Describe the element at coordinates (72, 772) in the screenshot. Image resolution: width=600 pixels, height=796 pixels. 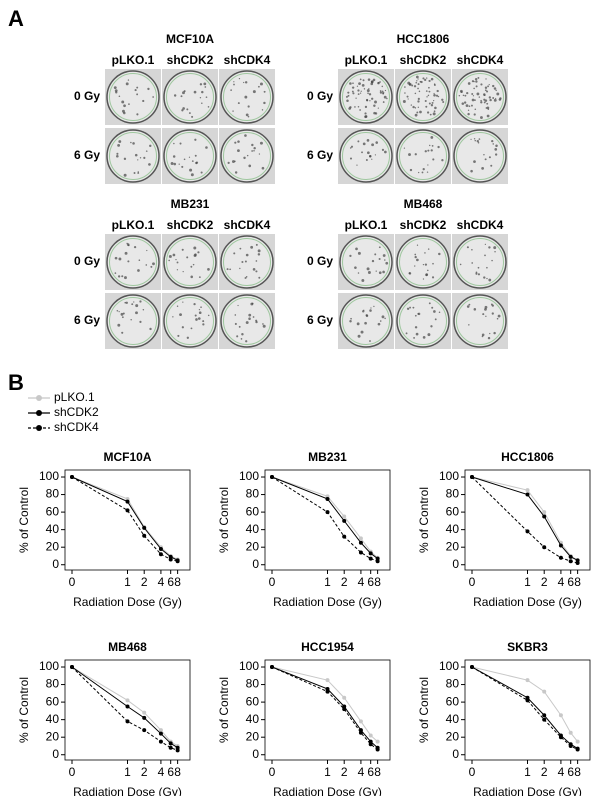
I see `x-tick-label: 0` at that location.